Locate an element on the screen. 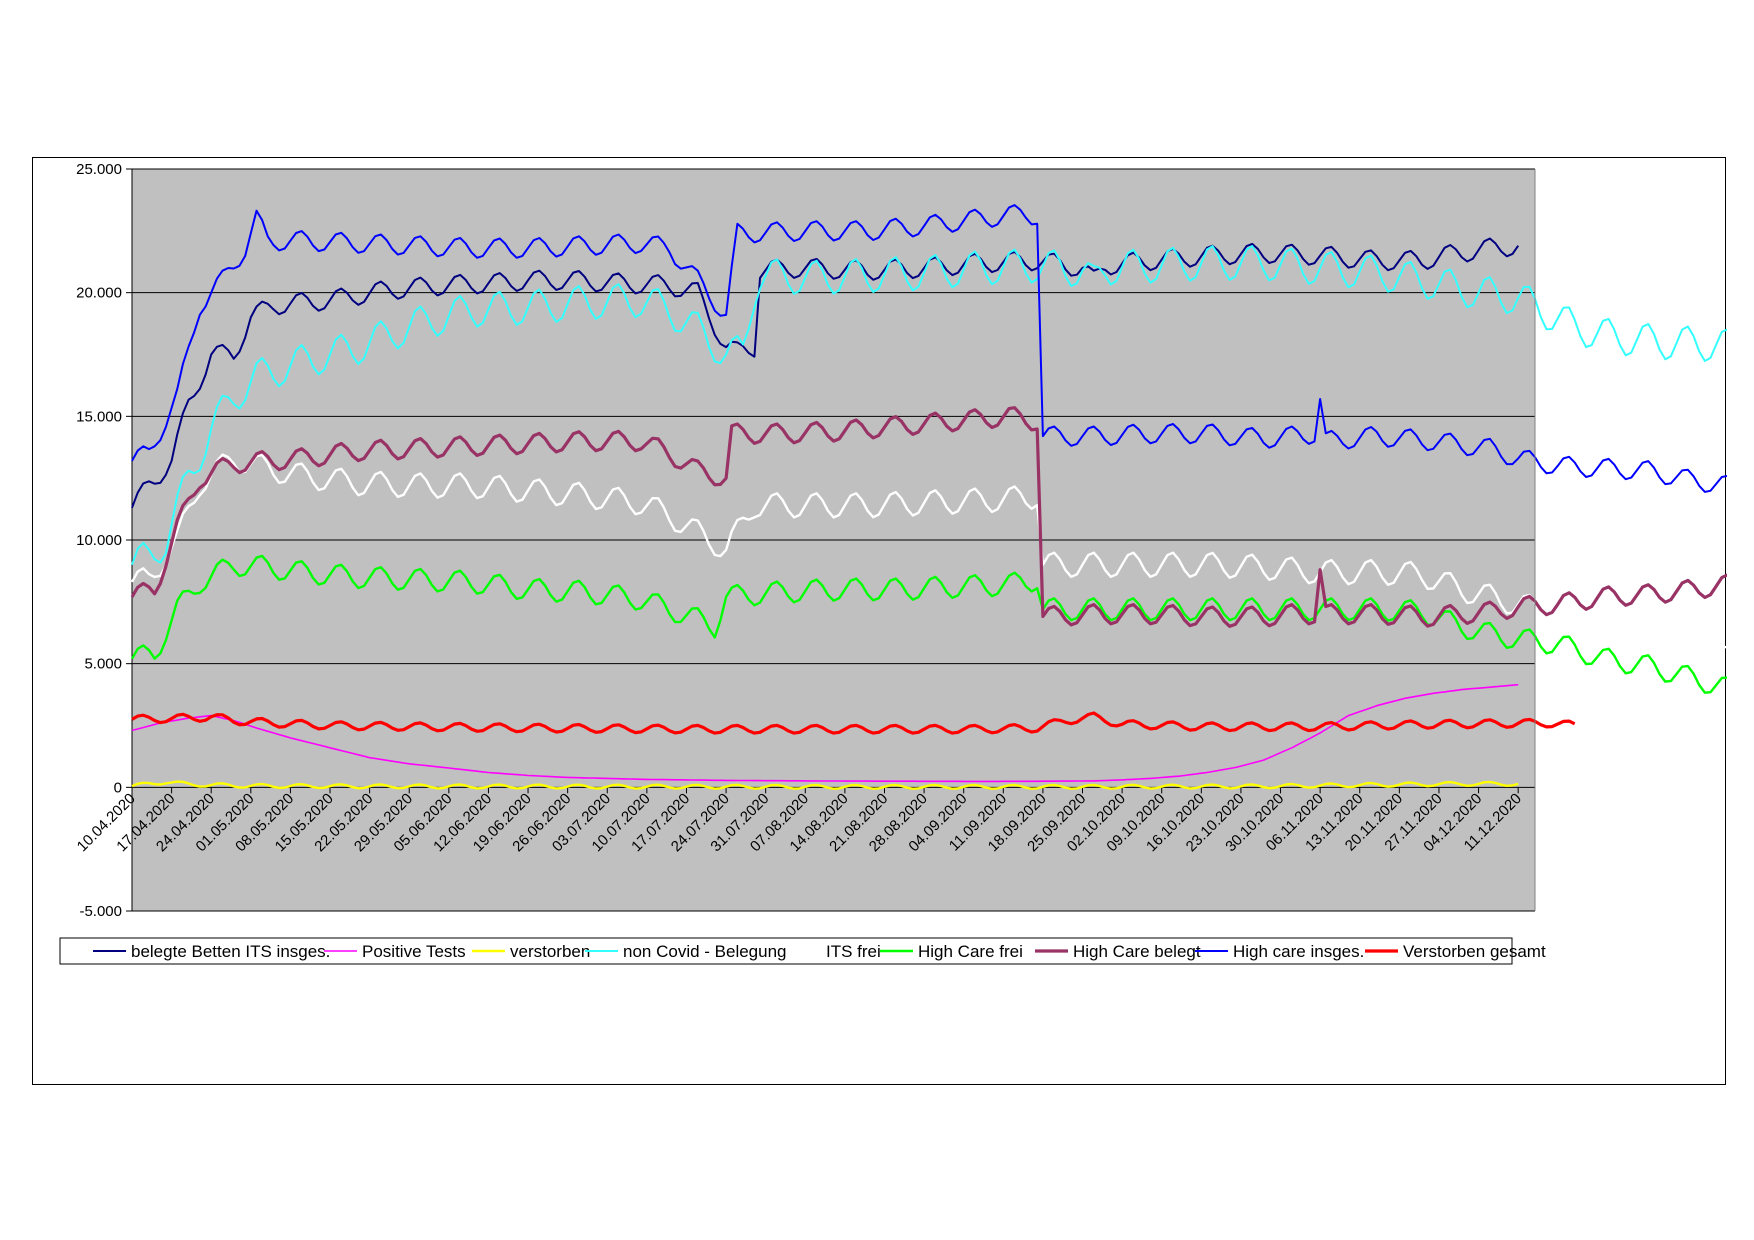  legend-label: Positive Tests is located at coordinates (414, 951).